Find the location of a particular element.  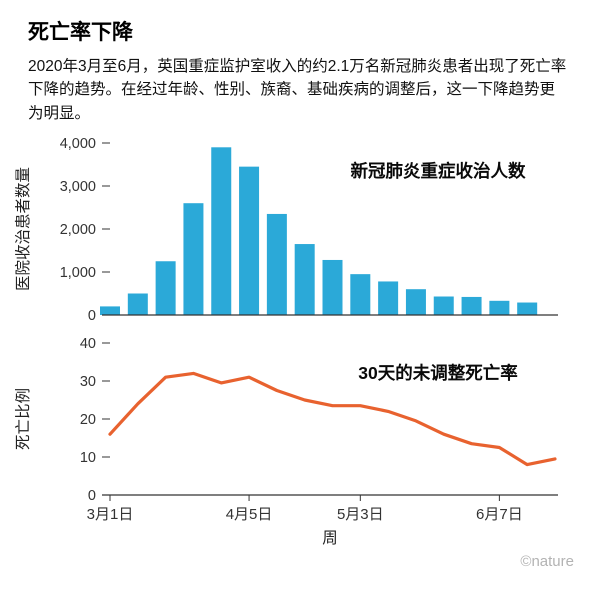

figure-title: 死亡率下降 is located at coordinates (80, 32).